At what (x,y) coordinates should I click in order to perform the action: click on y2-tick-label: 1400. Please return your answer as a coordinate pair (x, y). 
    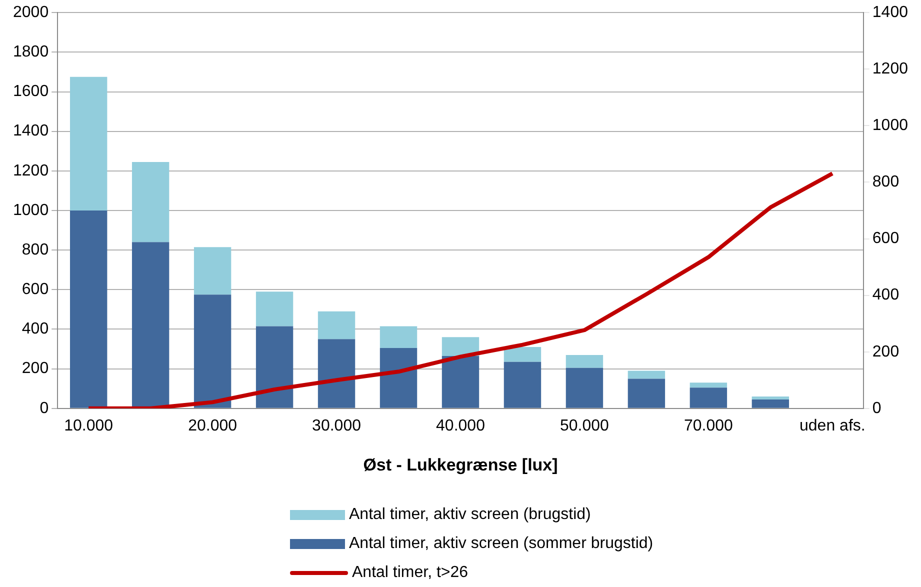
    Looking at the image, I should click on (890, 13).